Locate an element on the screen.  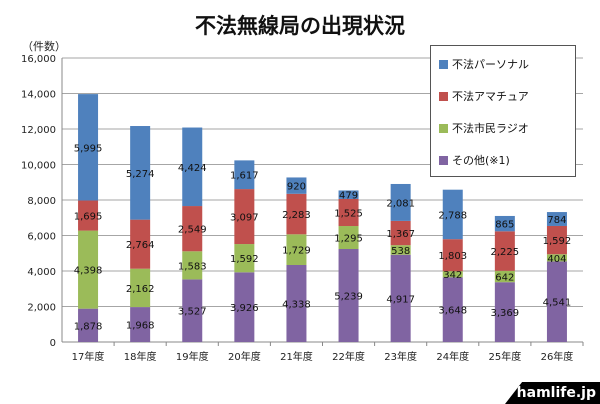
data-label: 4,338 is located at coordinates (296, 305).